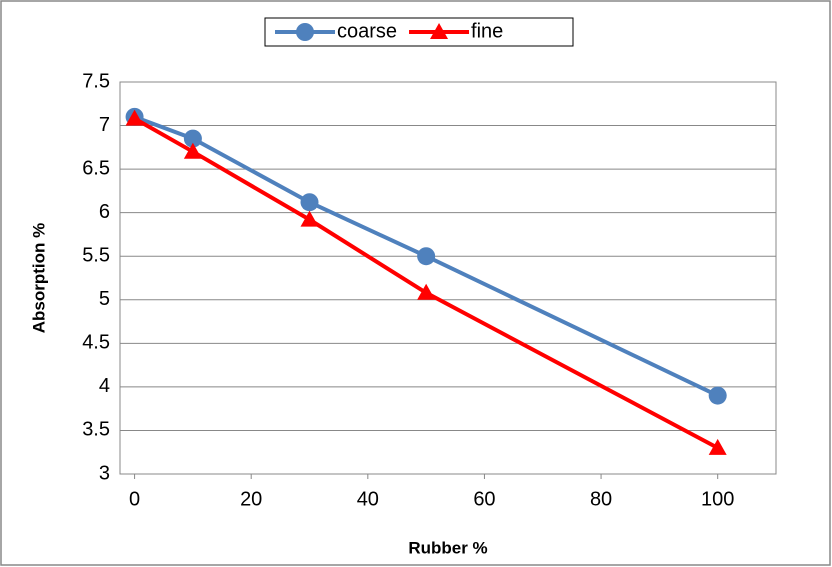 This screenshot has height=567, width=832. I want to click on x-tick-label: 40, so click(368, 499).